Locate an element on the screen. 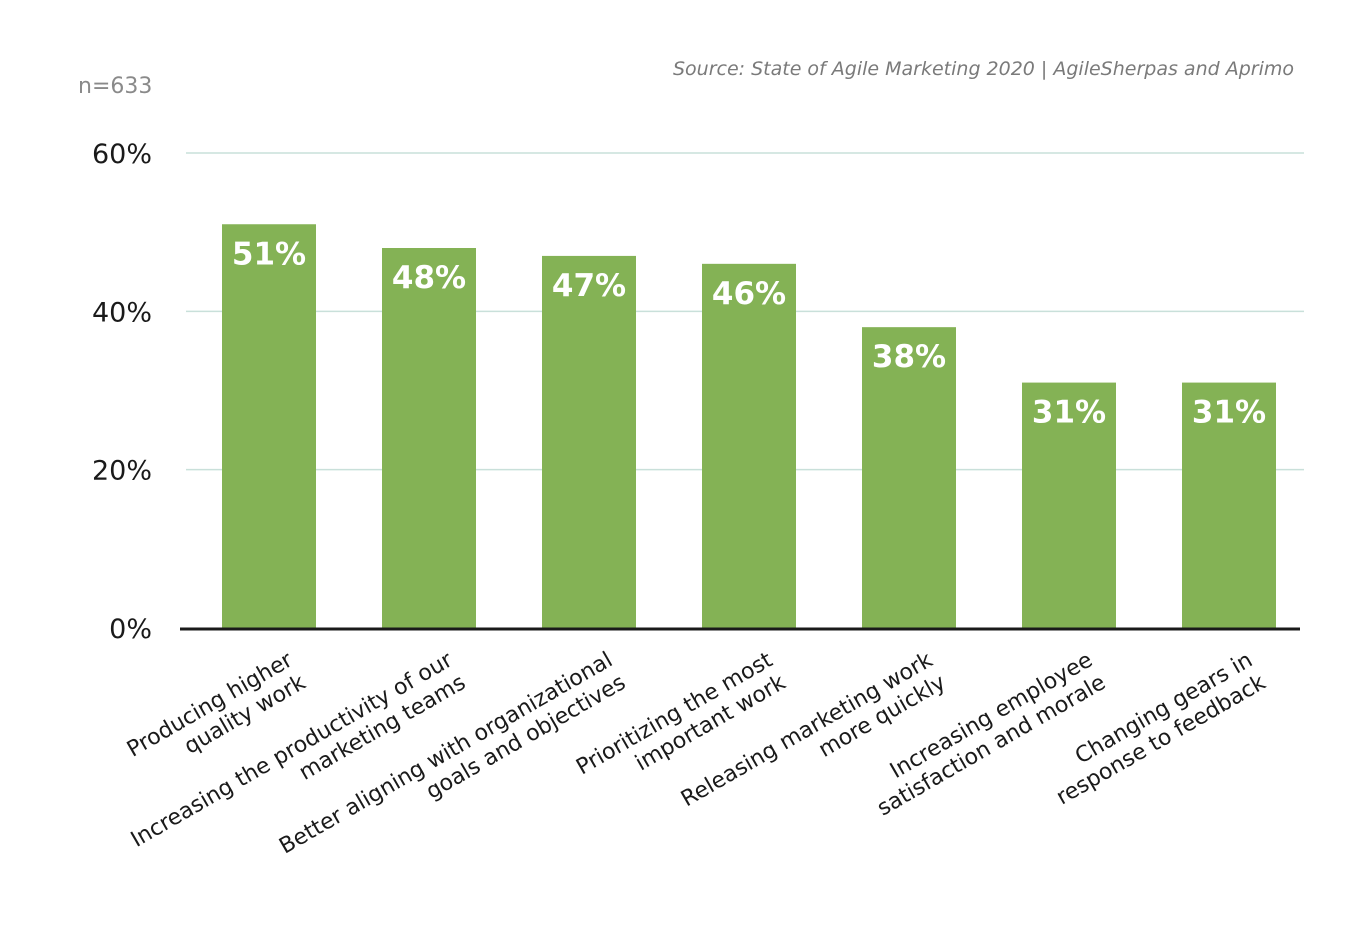 This screenshot has height=932, width=1358. sample-size-label: n=633 is located at coordinates (115, 86).